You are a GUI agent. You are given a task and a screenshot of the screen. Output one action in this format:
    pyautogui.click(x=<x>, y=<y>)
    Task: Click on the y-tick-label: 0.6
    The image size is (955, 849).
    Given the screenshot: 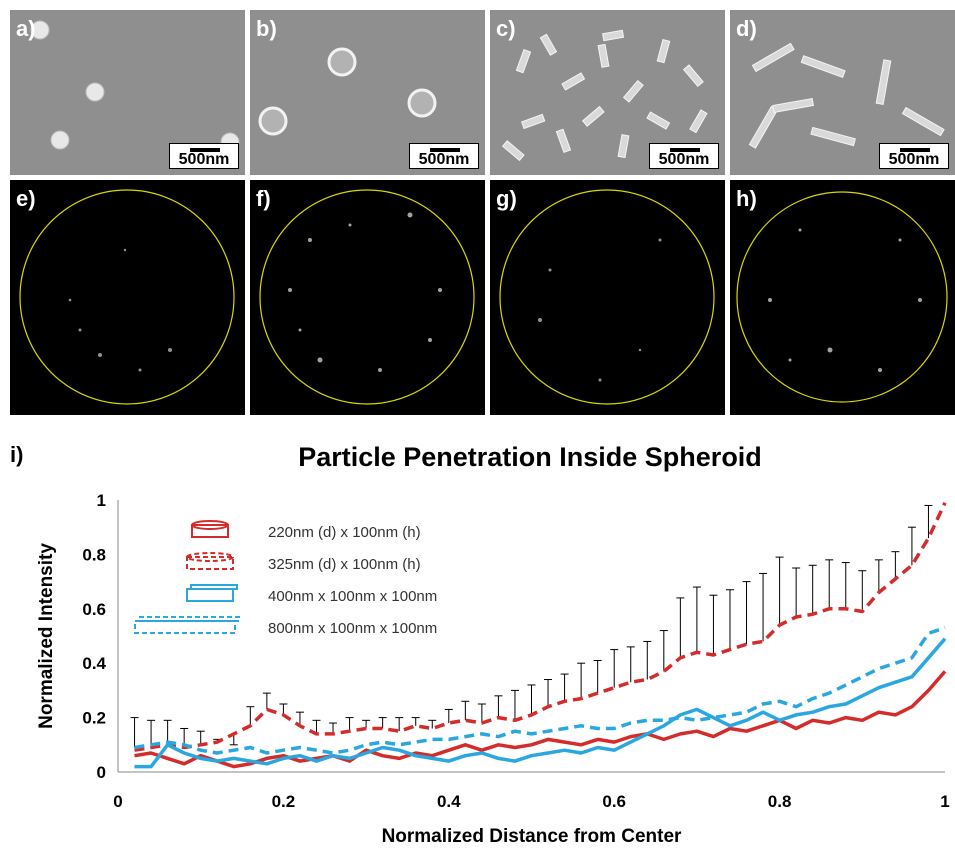 What is the action you would take?
    pyautogui.click(x=94, y=609)
    